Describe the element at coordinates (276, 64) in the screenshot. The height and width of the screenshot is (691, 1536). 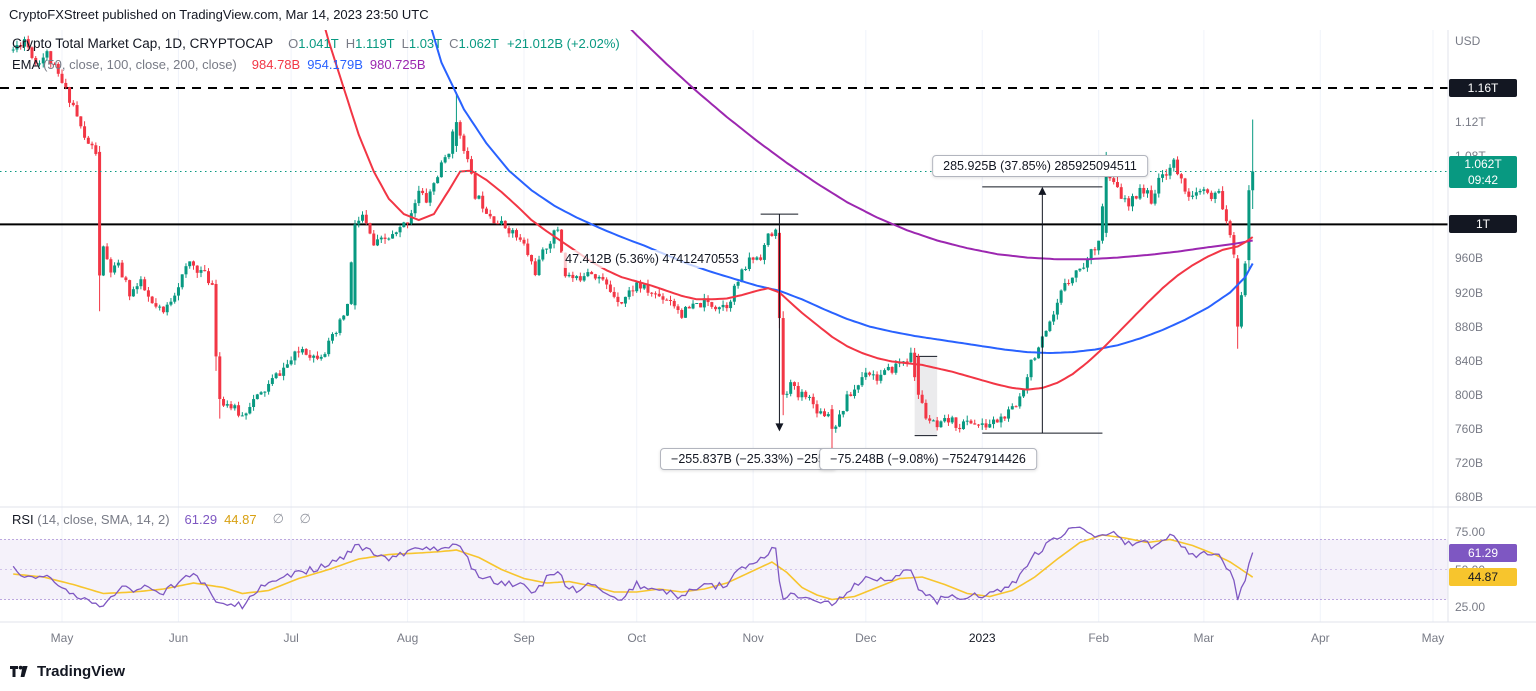
I see `ema-value: 984.78B` at that location.